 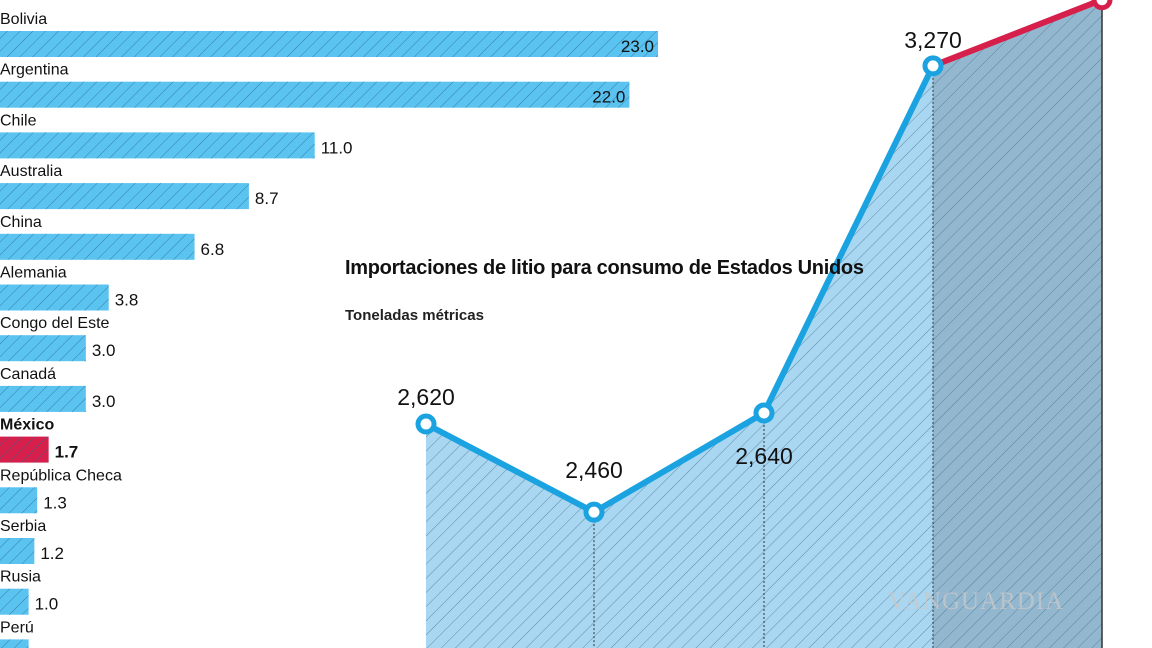 I want to click on bar-value-label: 1.2, so click(x=52, y=553).